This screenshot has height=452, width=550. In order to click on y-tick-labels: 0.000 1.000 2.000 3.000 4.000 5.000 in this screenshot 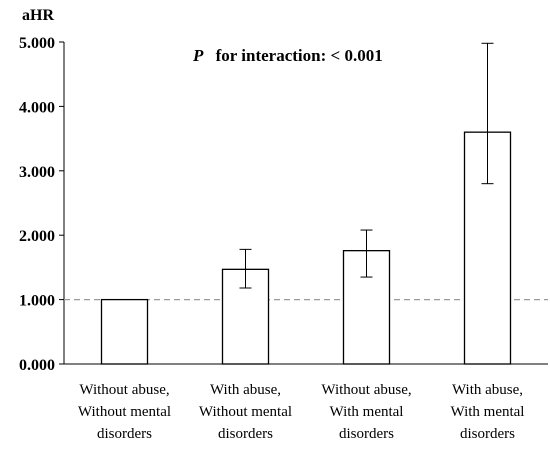, I will do `click(41, 204)`.